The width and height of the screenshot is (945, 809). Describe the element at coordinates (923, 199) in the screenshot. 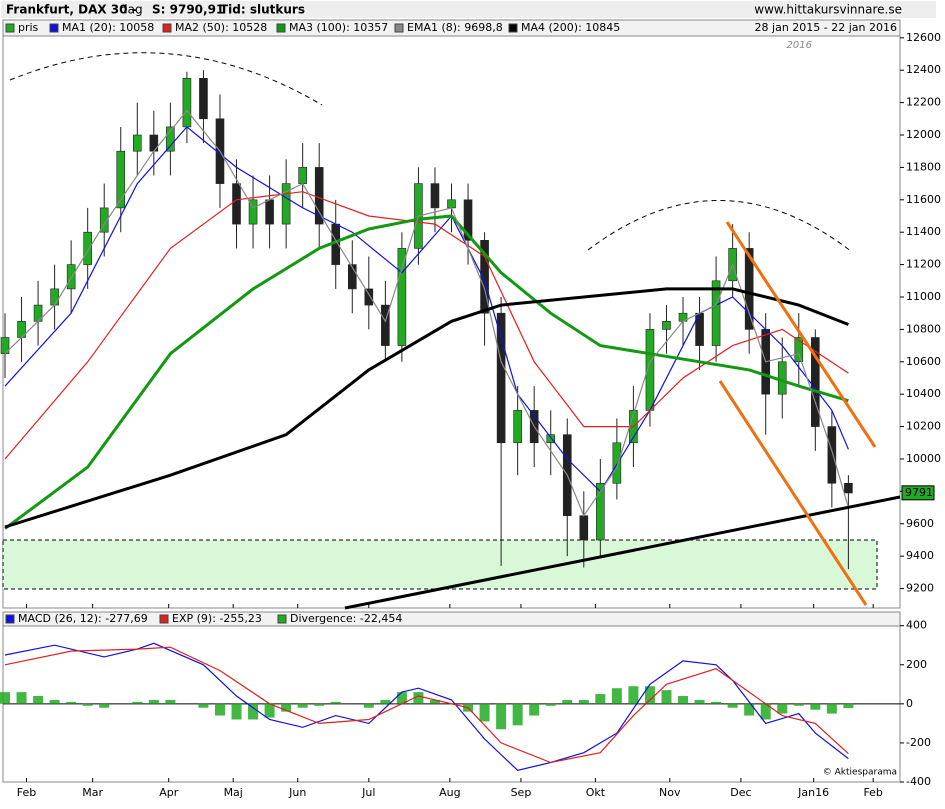

I see `y-tick-label: 11600` at that location.